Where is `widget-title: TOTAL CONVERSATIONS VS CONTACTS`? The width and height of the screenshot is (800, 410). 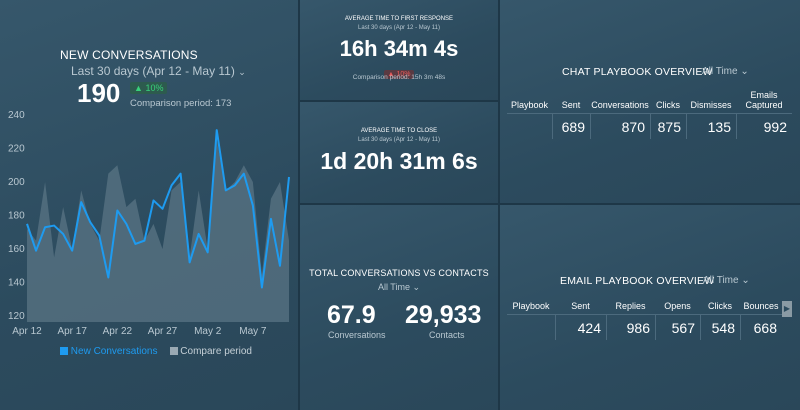
widget-title: TOTAL CONVERSATIONS VS CONTACTS is located at coordinates (399, 273).